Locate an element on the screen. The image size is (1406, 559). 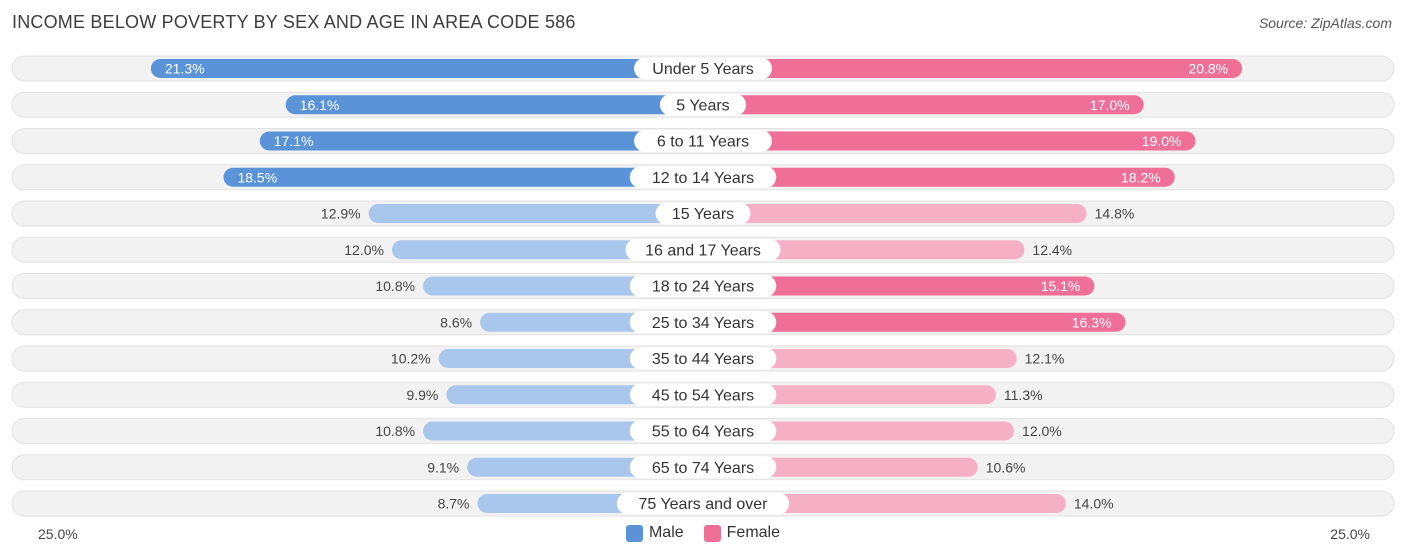
legend-item-female: Female is located at coordinates (742, 533).